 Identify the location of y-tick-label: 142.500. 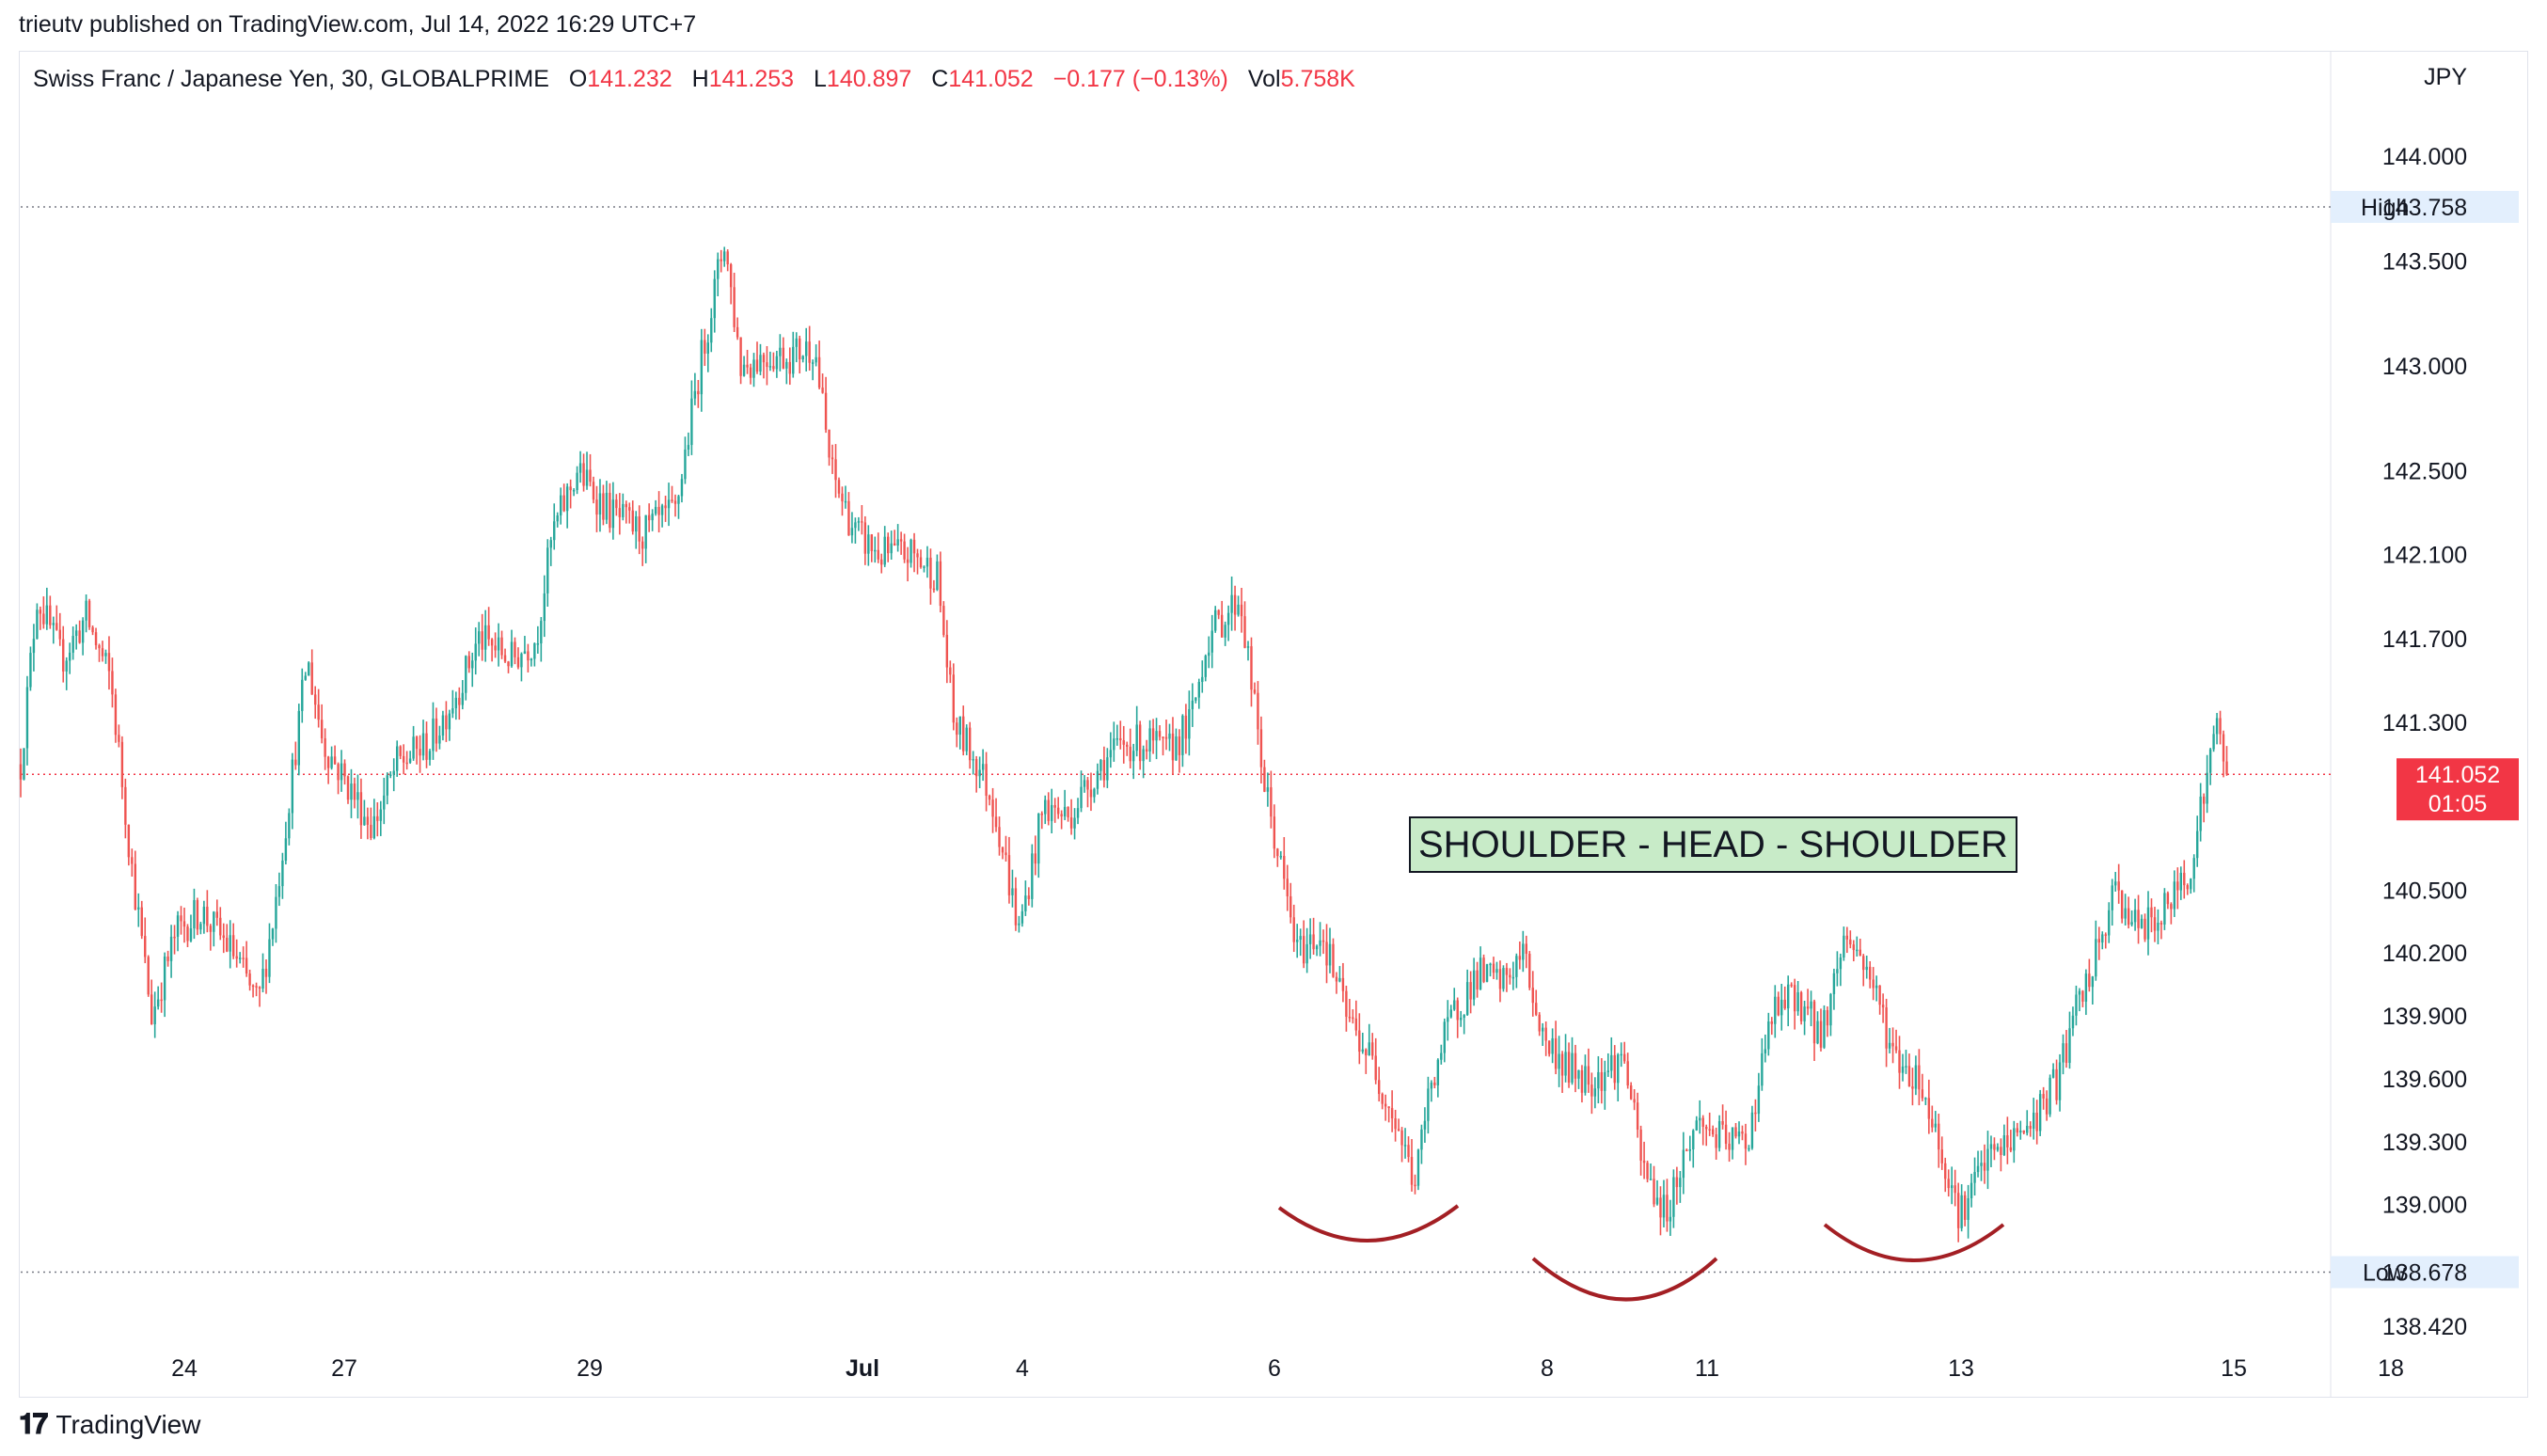
(2425, 471).